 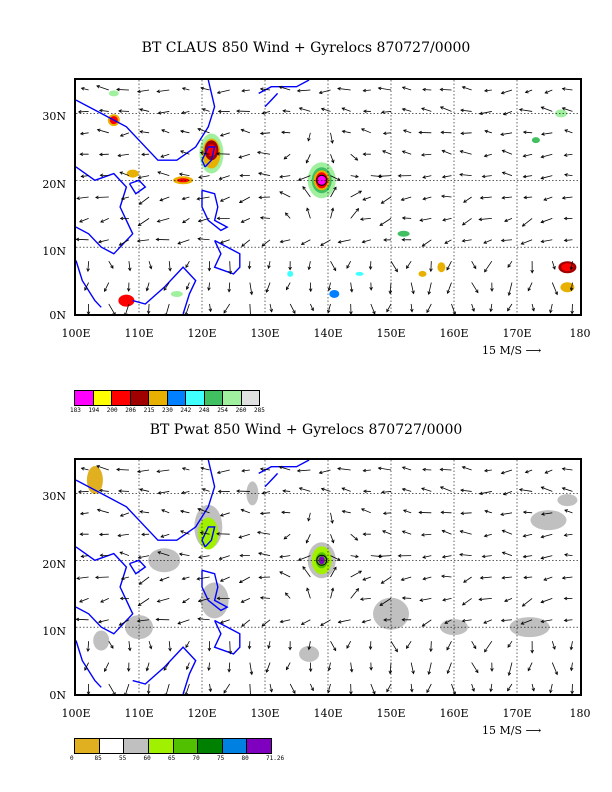 I want to click on panel1-legend-tick: 230, so click(x=167, y=410).